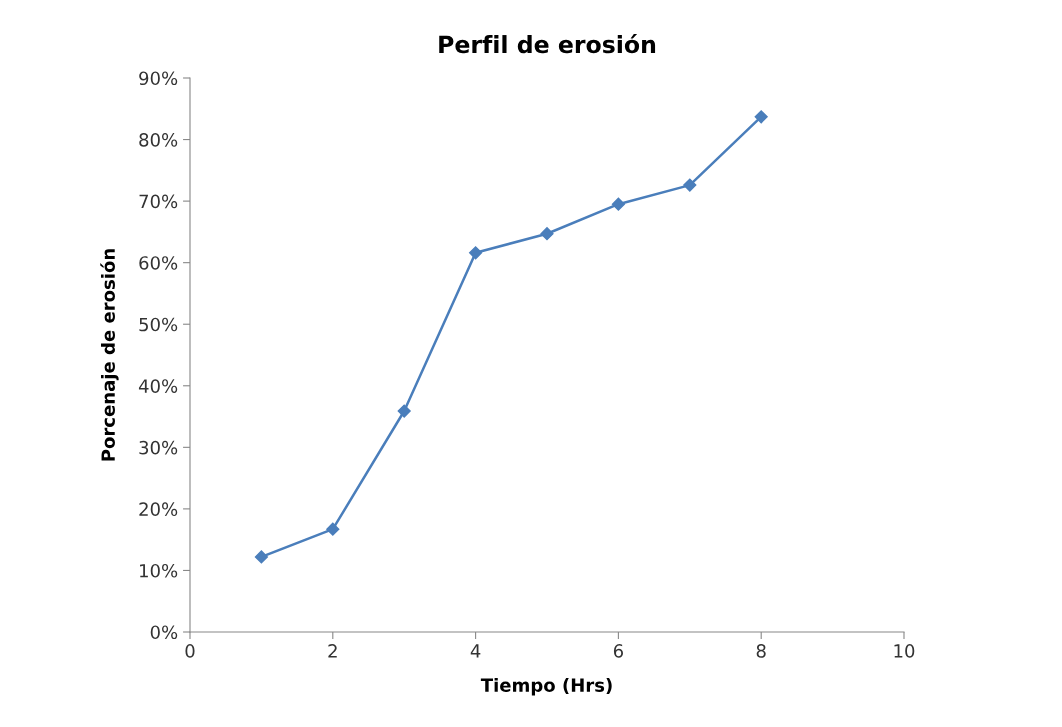 The image size is (1062, 727). Describe the element at coordinates (109, 355) in the screenshot. I see `y-axis-title: Porcenaje de erosión` at that location.